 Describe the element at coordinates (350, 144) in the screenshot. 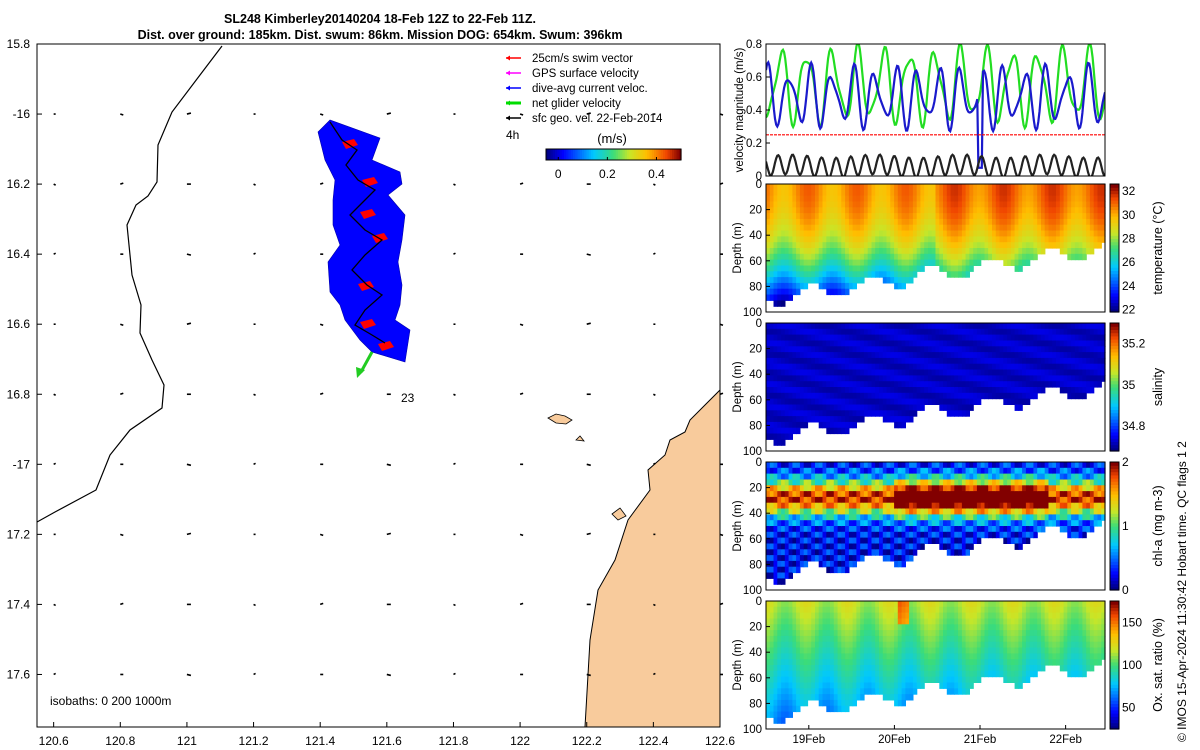

I see `swim-vector` at that location.